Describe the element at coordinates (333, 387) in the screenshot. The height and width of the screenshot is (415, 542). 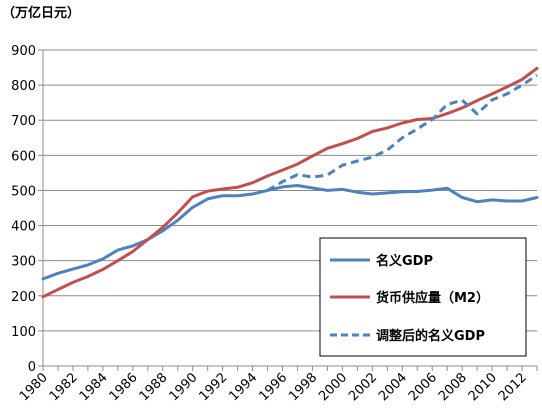
I see `x-tick-label-2000: 2000` at that location.